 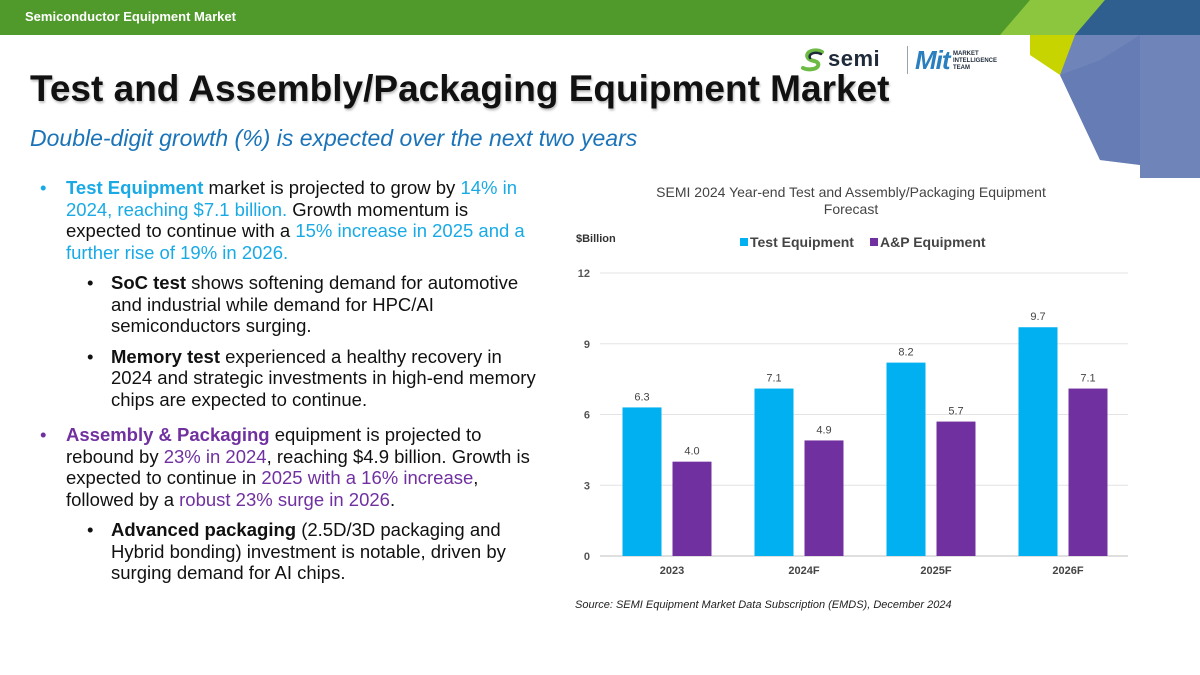 What do you see at coordinates (975, 61) in the screenshot?
I see `mit-sub-line: INTELLIGENCE` at bounding box center [975, 61].